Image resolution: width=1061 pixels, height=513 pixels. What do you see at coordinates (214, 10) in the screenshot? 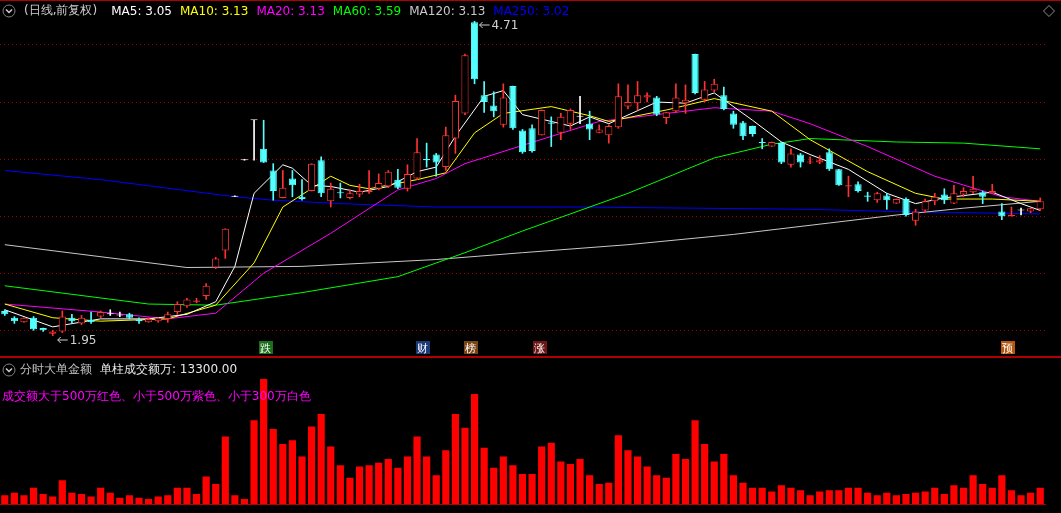
I see `text: MA10: 3.13` at bounding box center [214, 10].